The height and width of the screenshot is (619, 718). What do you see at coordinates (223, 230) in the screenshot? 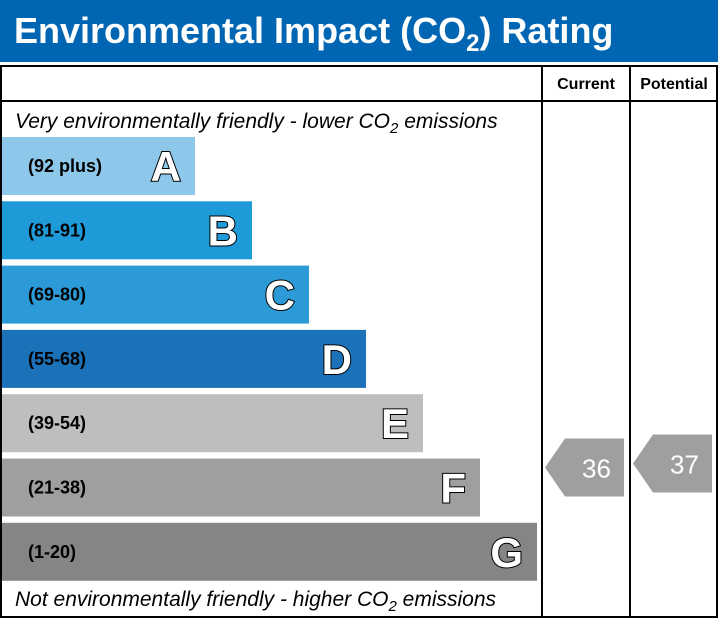
I see `band-b-letter: B` at bounding box center [223, 230].